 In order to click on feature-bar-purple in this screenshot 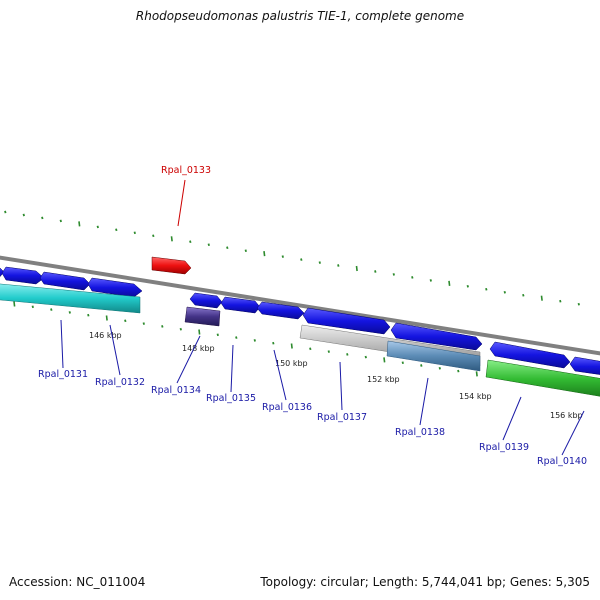, I will do `click(202, 316)`.